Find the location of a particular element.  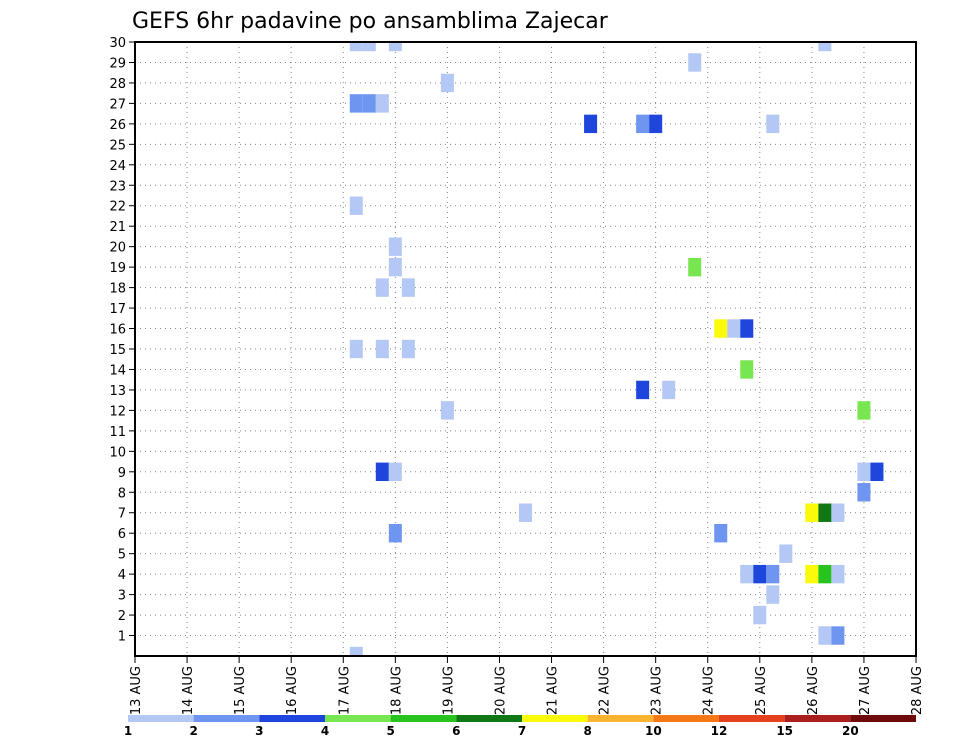

y-tick-label: 17 is located at coordinates (117, 309).